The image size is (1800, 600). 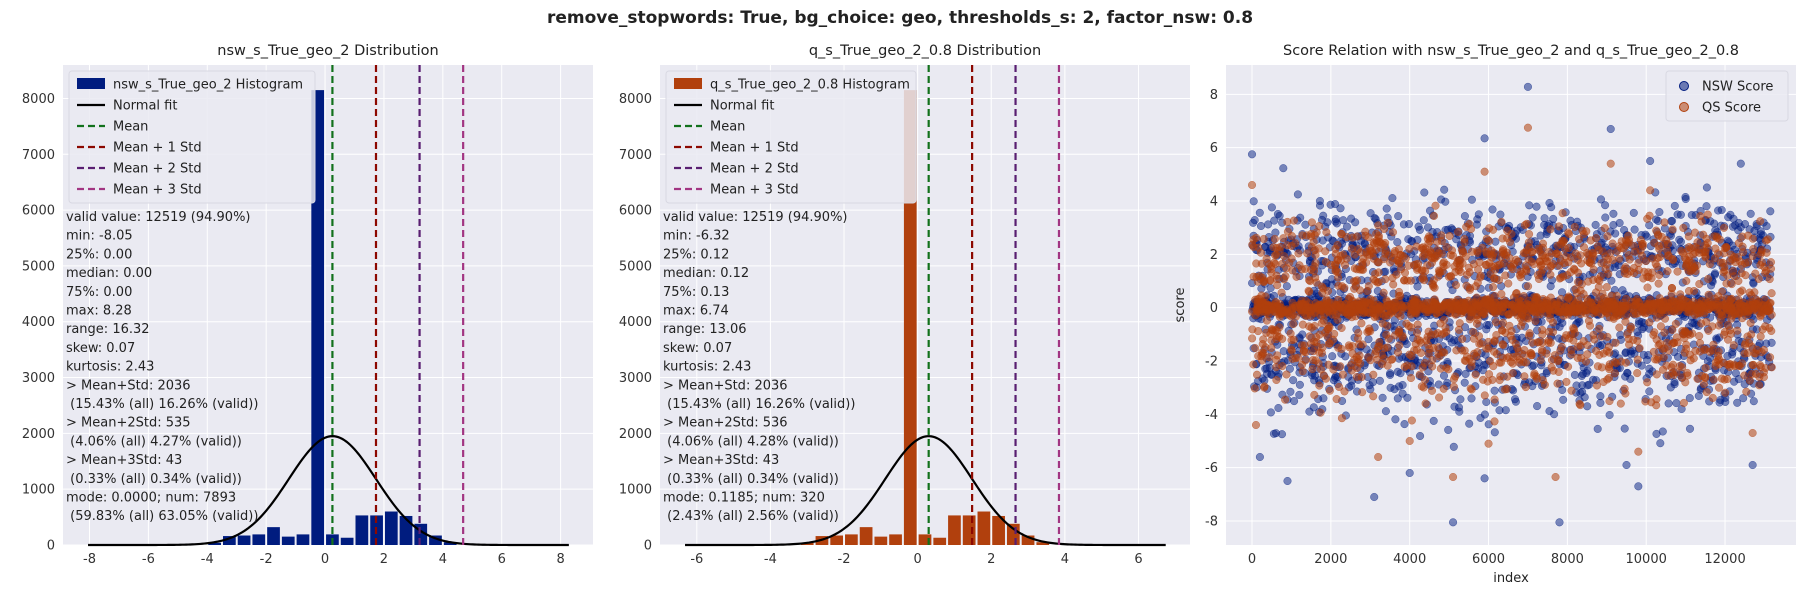 What do you see at coordinates (635, 266) in the screenshot?
I see `y-tick-label: 5000` at bounding box center [635, 266].